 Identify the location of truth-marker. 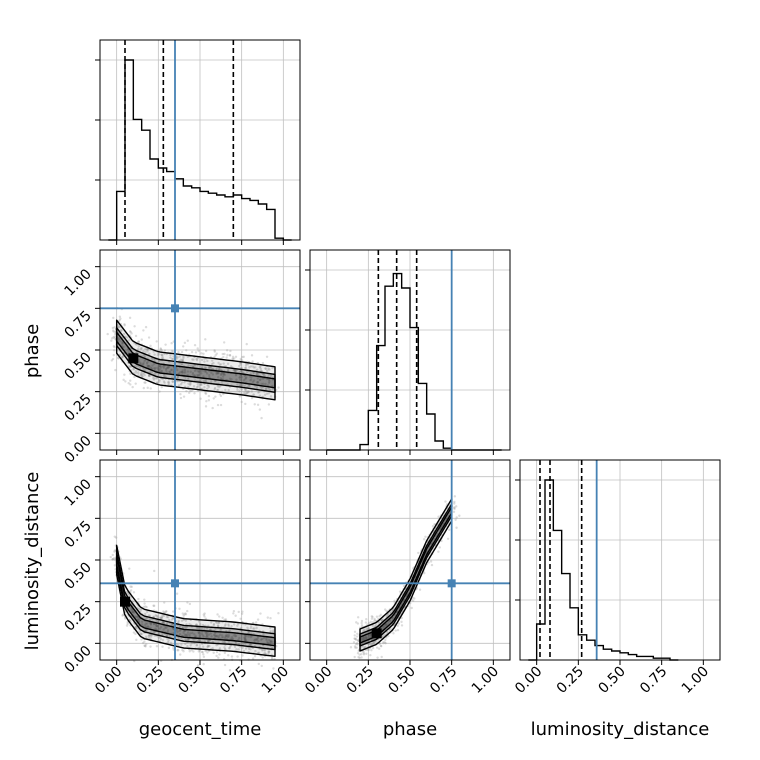
(175, 308).